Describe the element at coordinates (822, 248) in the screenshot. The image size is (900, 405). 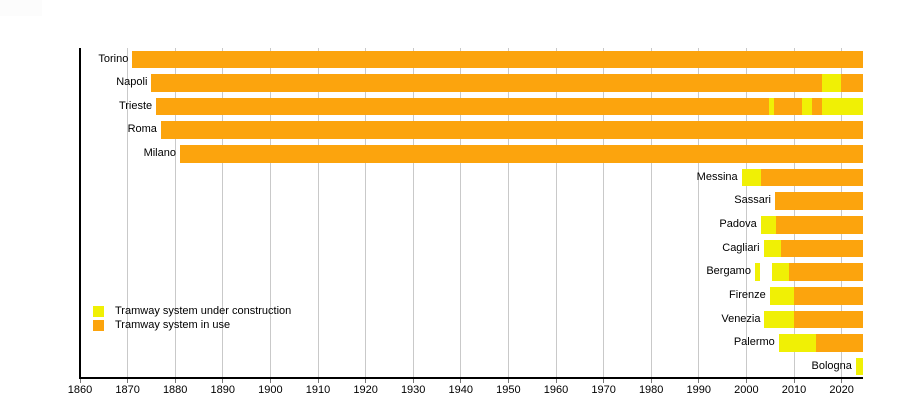
I see `bar-cagliari-in_use` at that location.